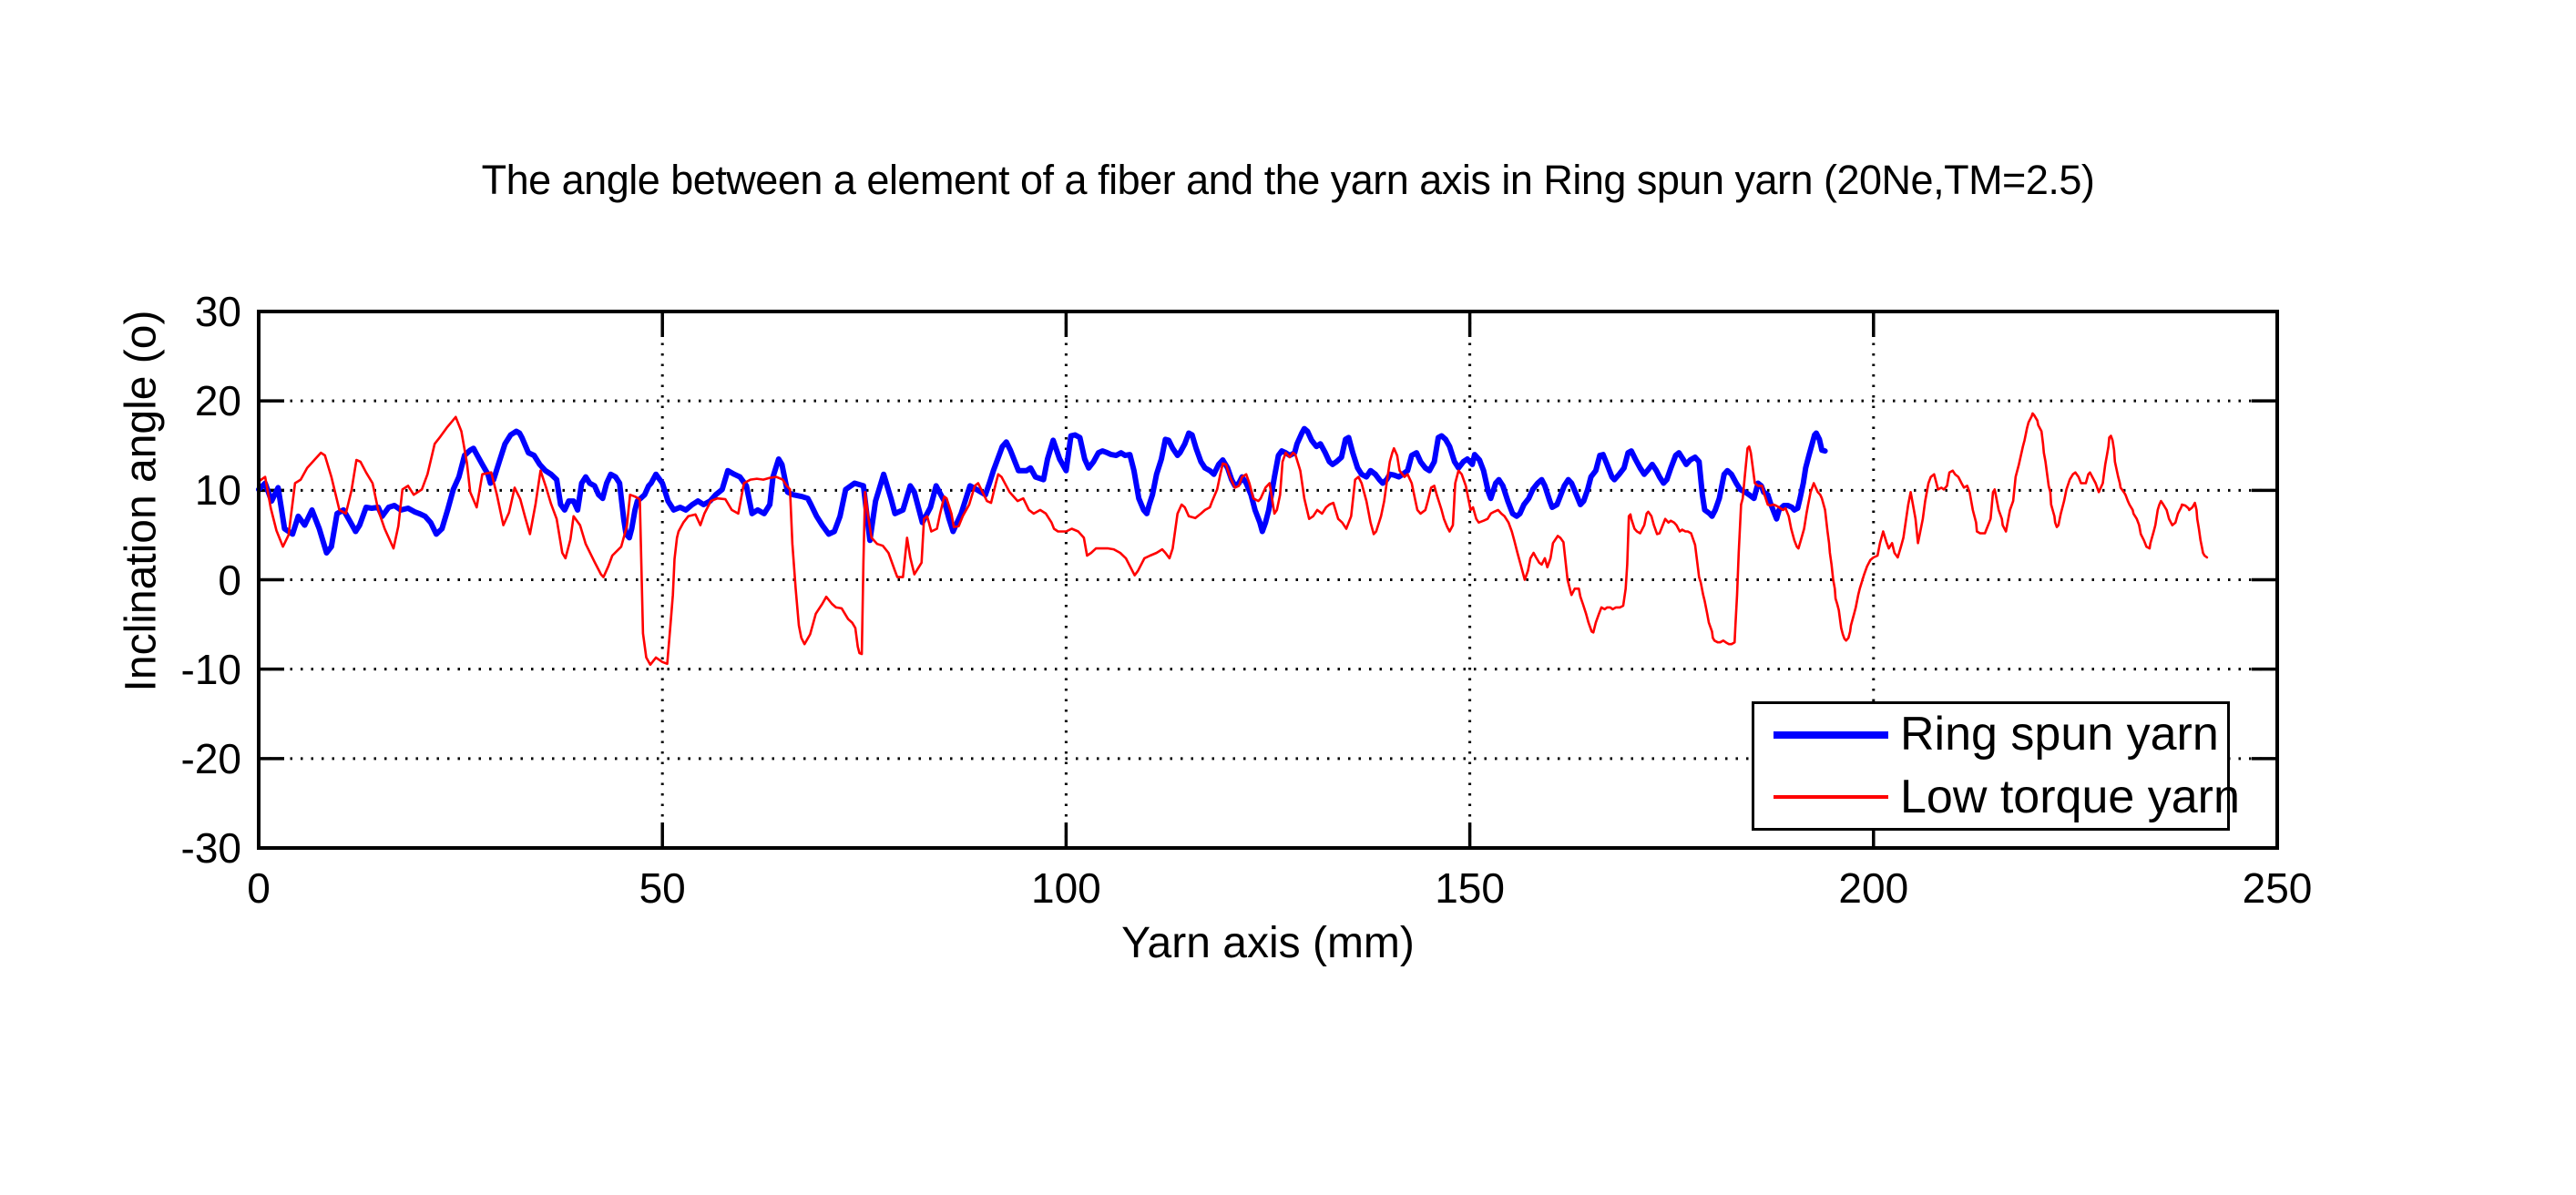  Describe the element at coordinates (1066, 888) in the screenshot. I see `x-tick-label-100: 100` at that location.